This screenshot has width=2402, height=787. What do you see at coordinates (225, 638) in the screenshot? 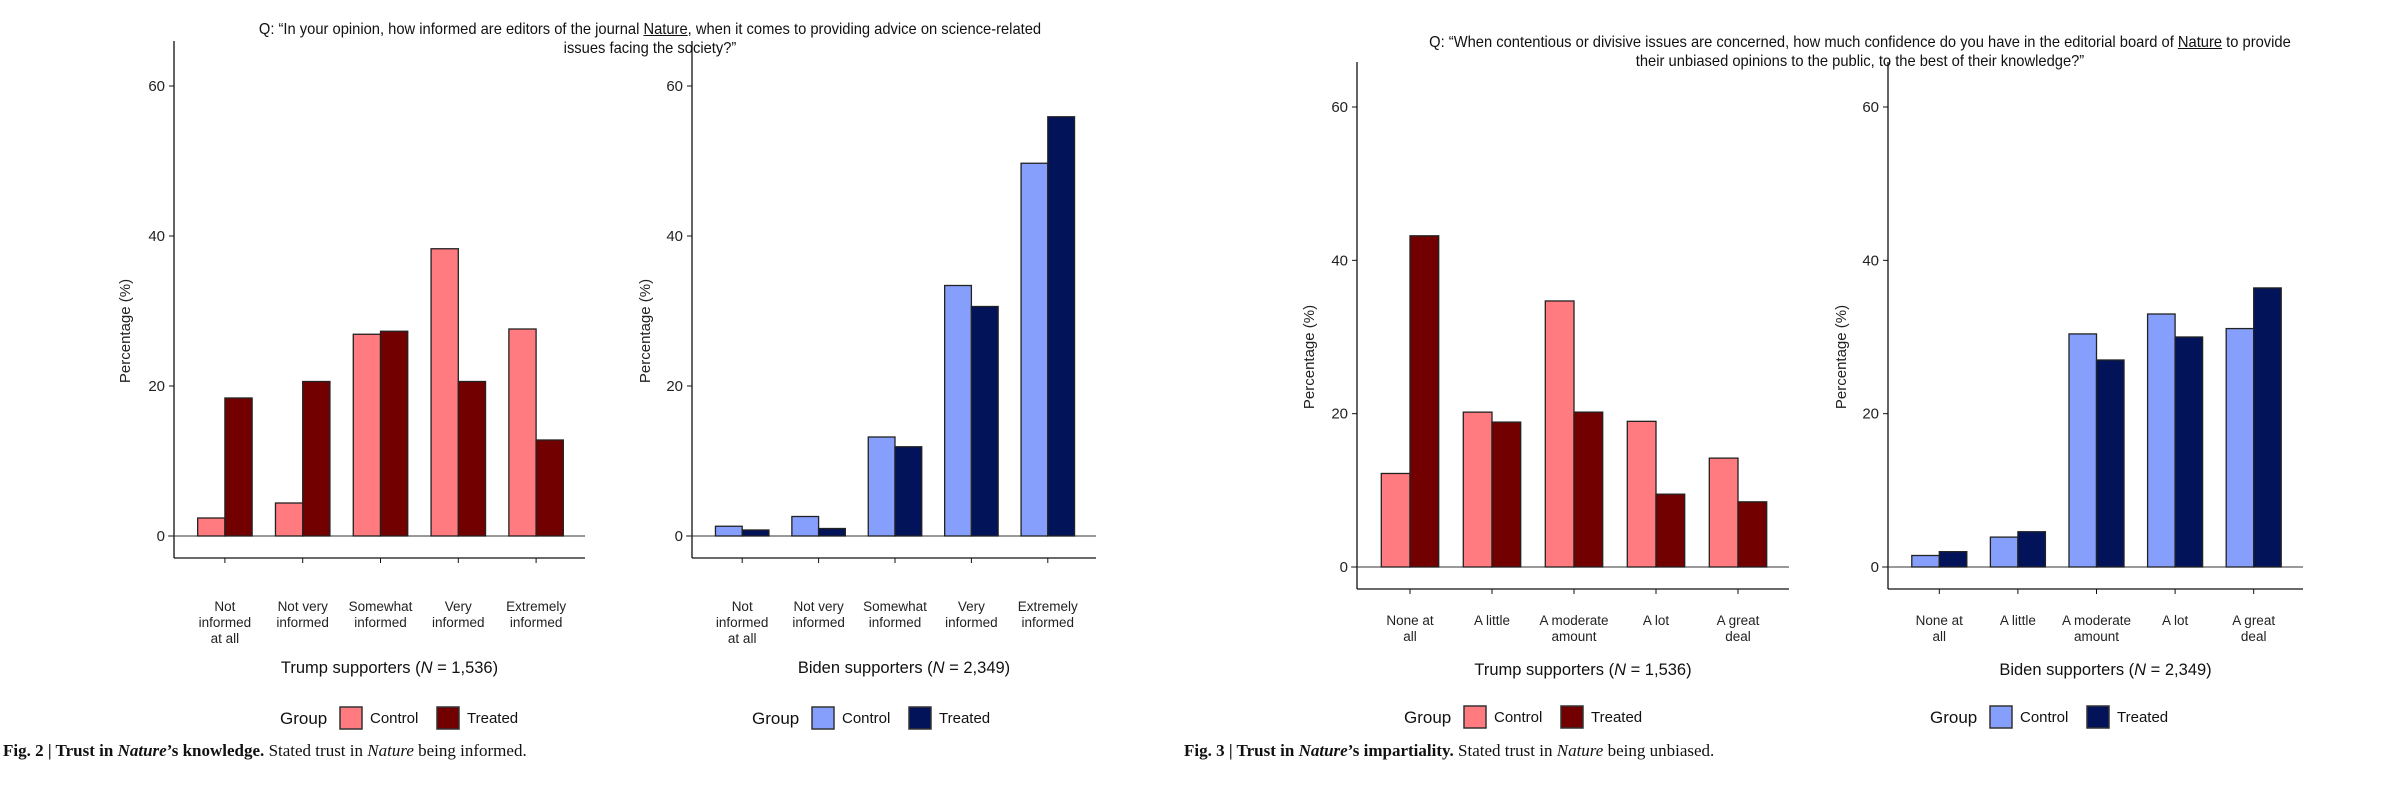
I see `x-tick-label-line: at all` at bounding box center [225, 638].